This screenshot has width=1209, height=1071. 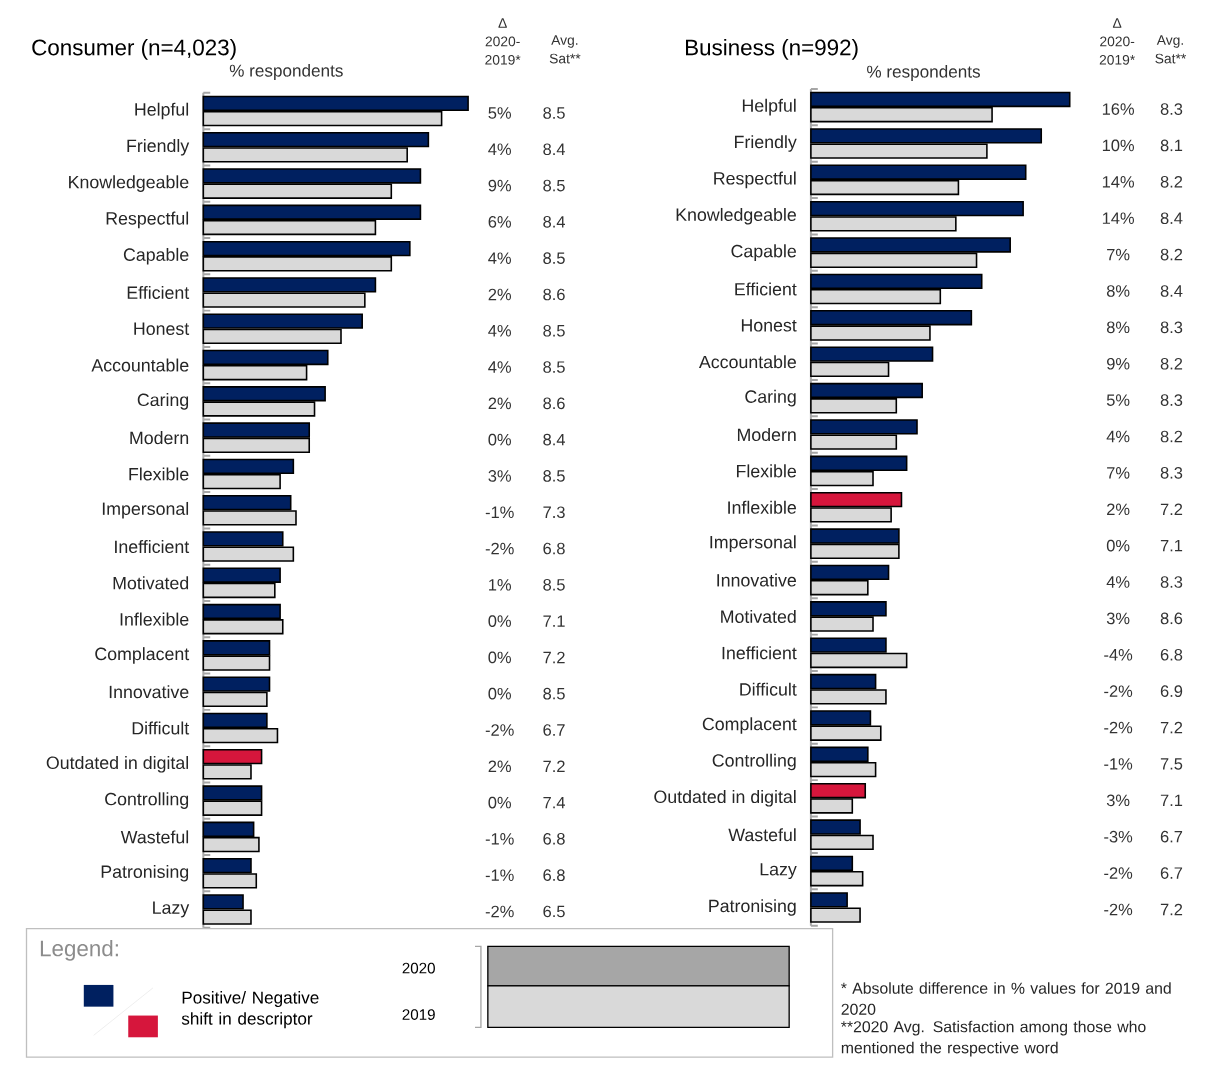 I want to click on chart-title: Consumer (n=4,023), so click(x=134, y=49).